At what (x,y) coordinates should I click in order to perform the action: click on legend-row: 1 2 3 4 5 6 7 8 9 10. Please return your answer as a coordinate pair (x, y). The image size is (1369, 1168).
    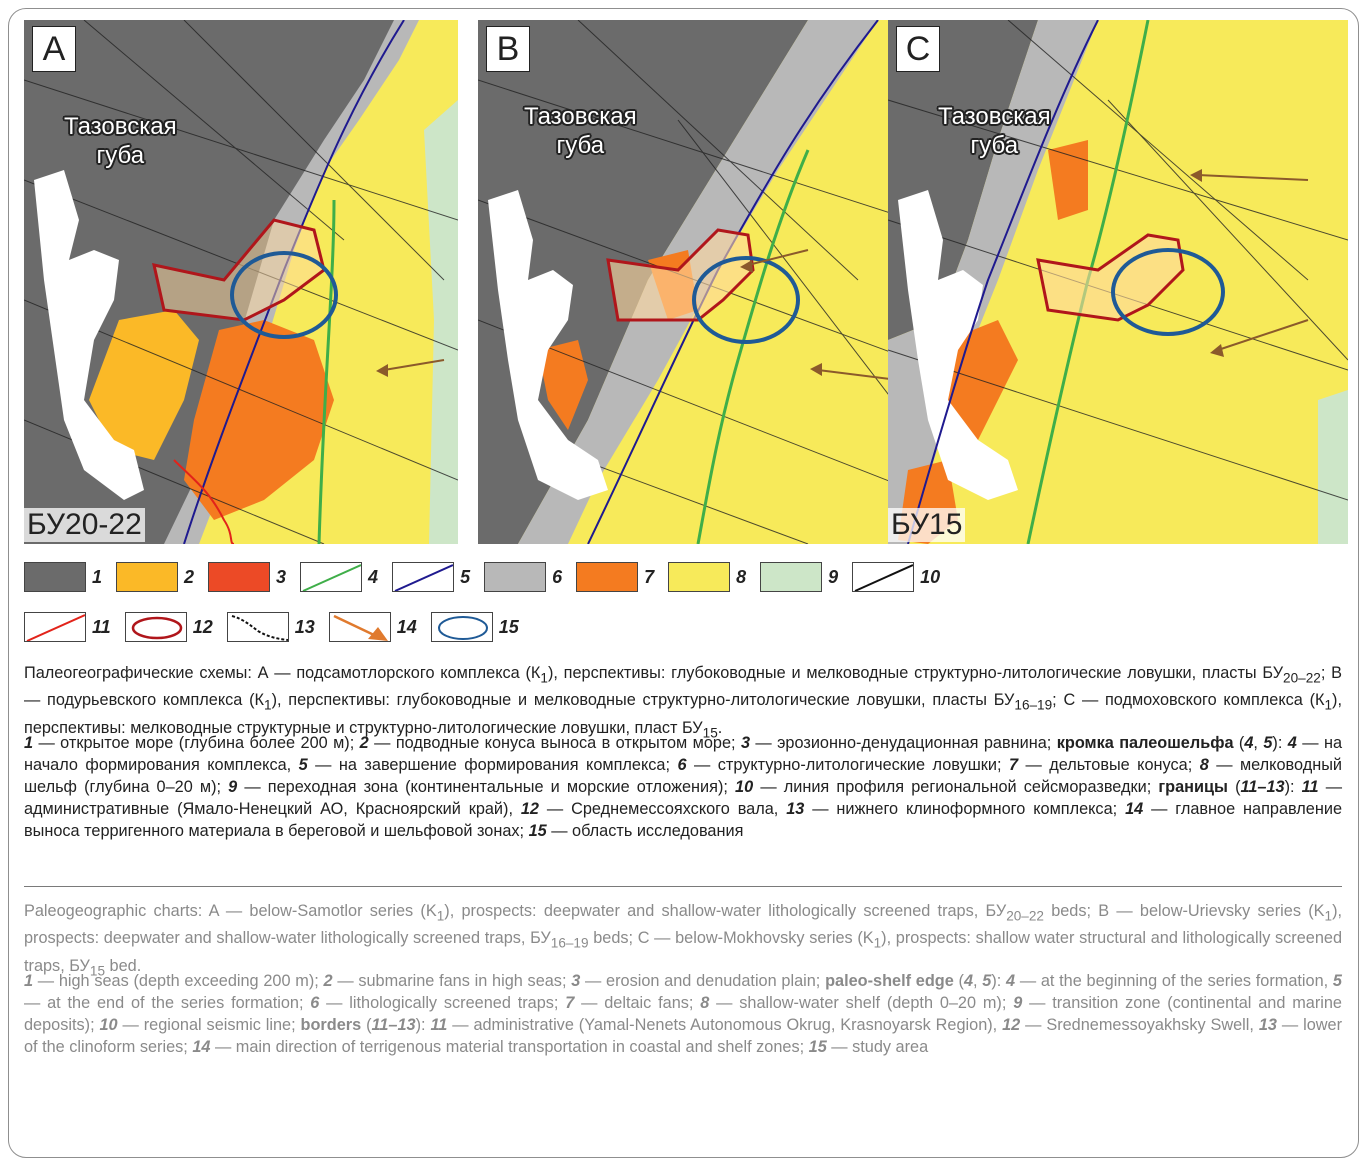
    Looking at the image, I should click on (489, 577).